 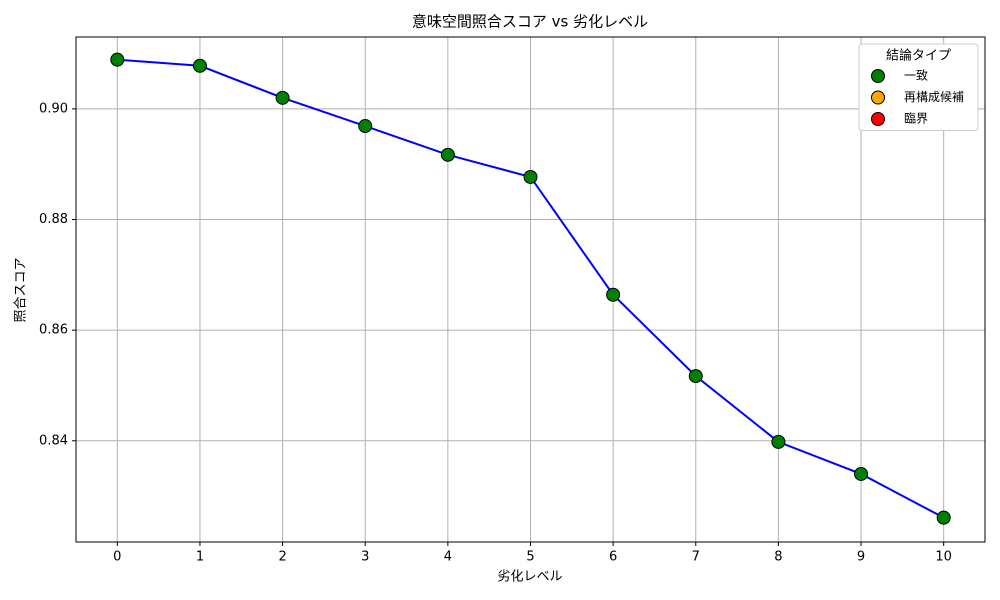 What do you see at coordinates (530, 22) in the screenshot?
I see `chart-title: 意味空間照合スコア vs 劣化レベル` at bounding box center [530, 22].